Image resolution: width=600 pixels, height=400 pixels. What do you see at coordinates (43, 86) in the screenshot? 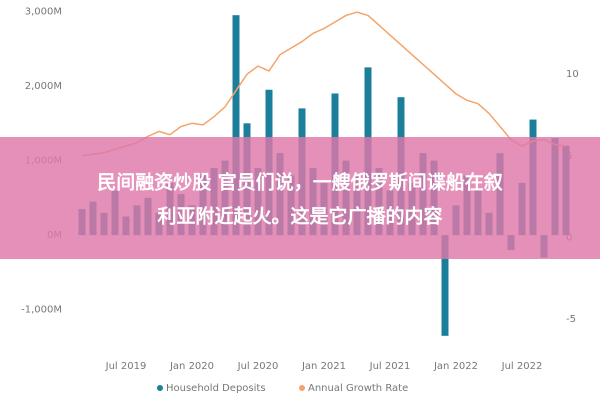
I see `y-tick-label: 2,000M` at bounding box center [43, 86].